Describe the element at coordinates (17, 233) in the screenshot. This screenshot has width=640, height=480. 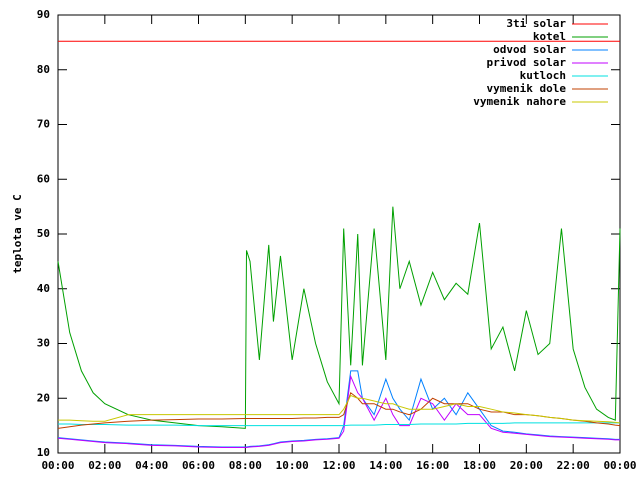
I see `y-axis-label: teplota ve C` at that location.